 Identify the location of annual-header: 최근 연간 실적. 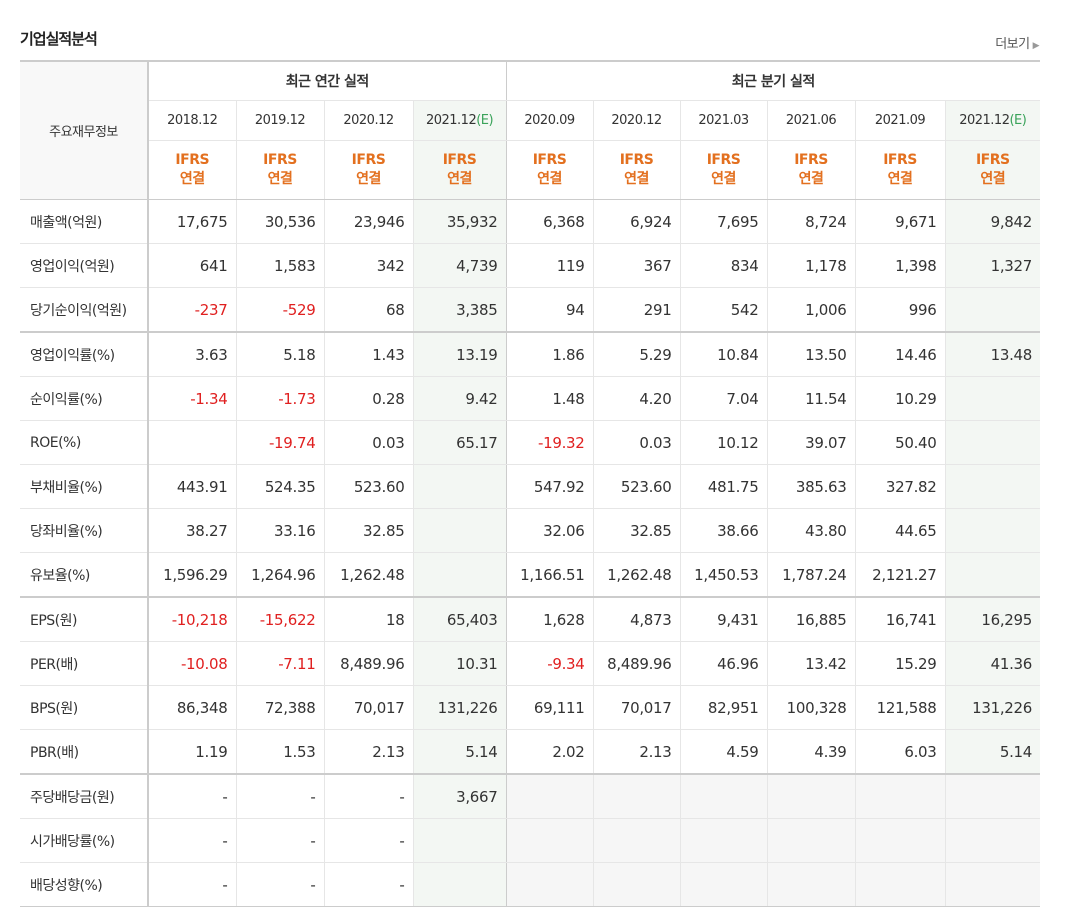
(327, 80).